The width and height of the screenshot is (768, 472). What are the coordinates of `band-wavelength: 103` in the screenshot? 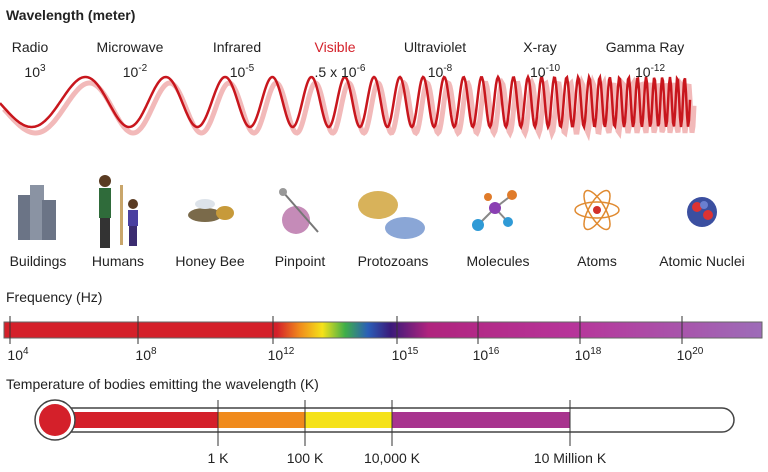 It's located at (35, 71).